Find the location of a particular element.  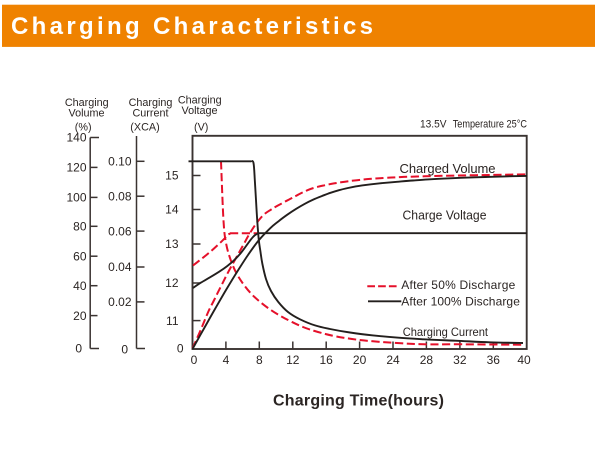

svg-text: 60 is located at coordinates (80, 256).